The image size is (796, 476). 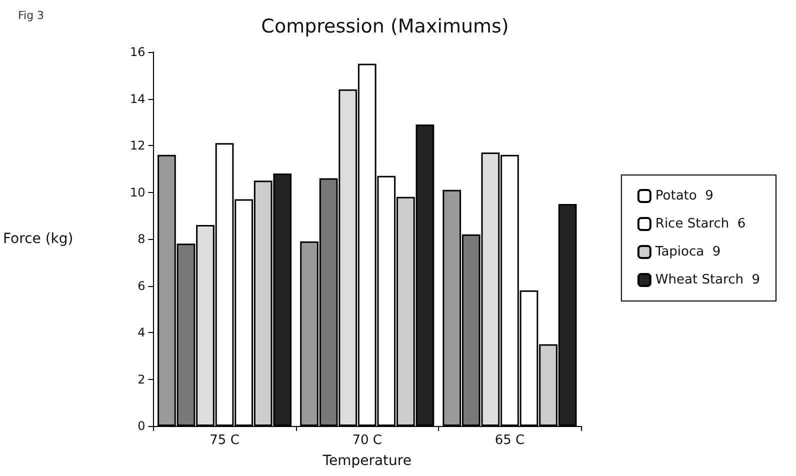 What do you see at coordinates (31, 15) in the screenshot?
I see `caption: Fig 3` at bounding box center [31, 15].